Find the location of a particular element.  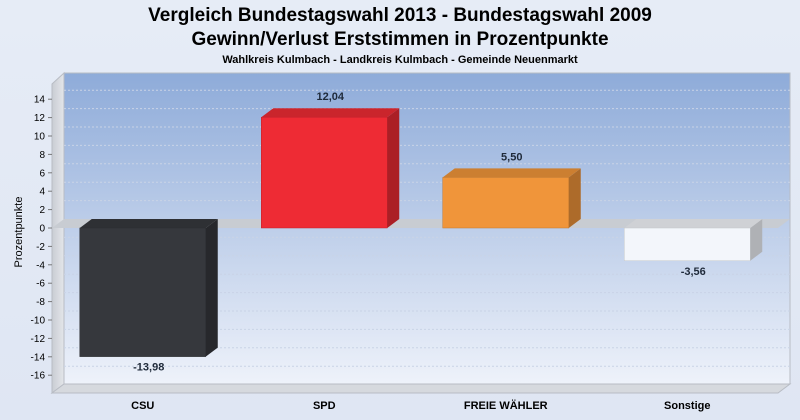

x-tick-label: Sonstige is located at coordinates (687, 406).